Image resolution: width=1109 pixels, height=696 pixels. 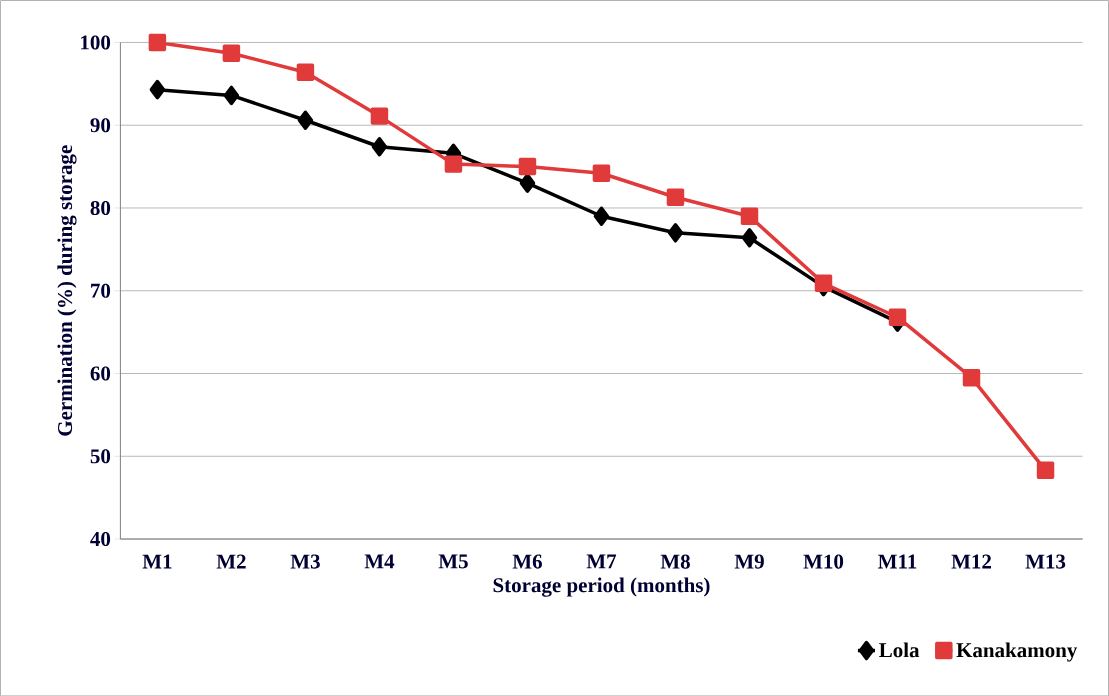 What do you see at coordinates (100, 538) in the screenshot?
I see `y-tick-label: 40` at bounding box center [100, 538].